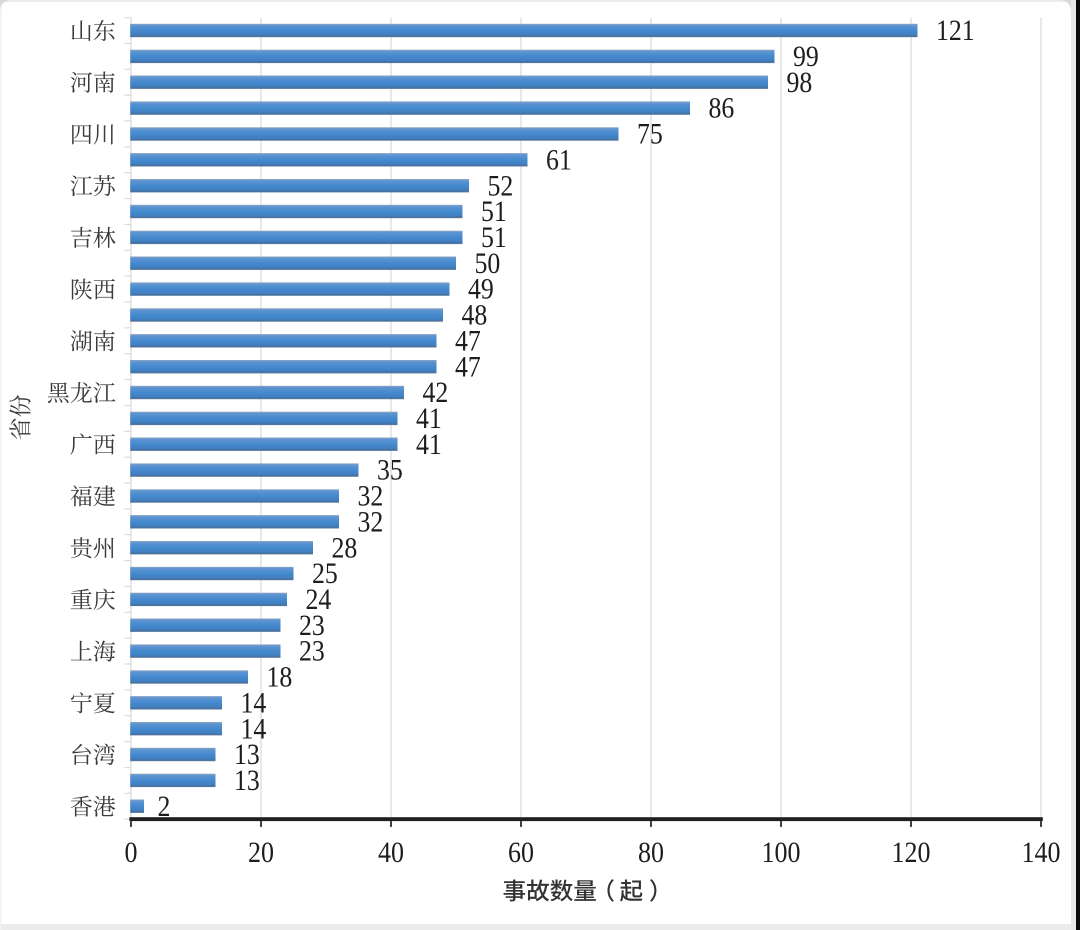  Describe the element at coordinates (488, 264) in the screenshot. I see `svg-text: 50` at that location.